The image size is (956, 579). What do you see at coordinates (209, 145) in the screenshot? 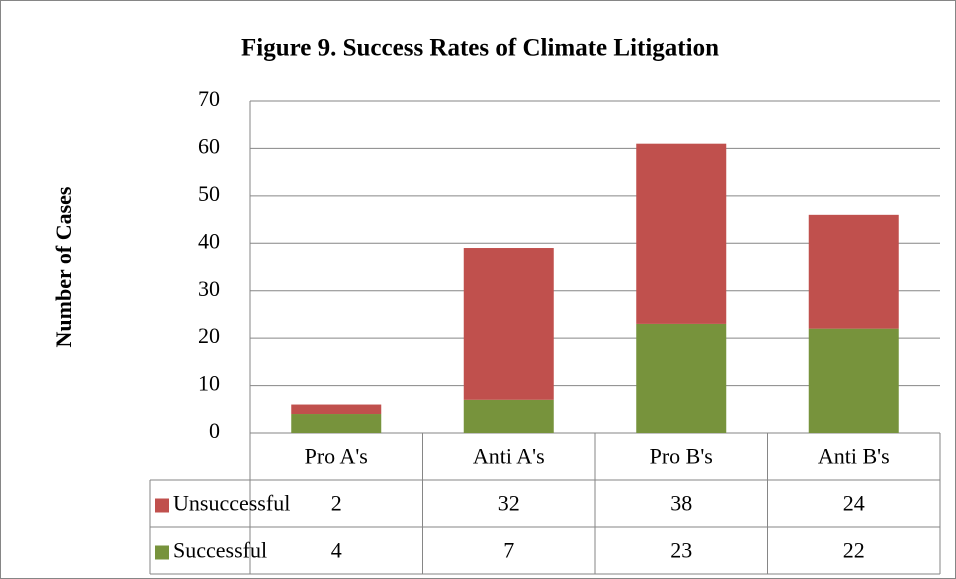
I see `y-tick-label: 60` at bounding box center [209, 145].